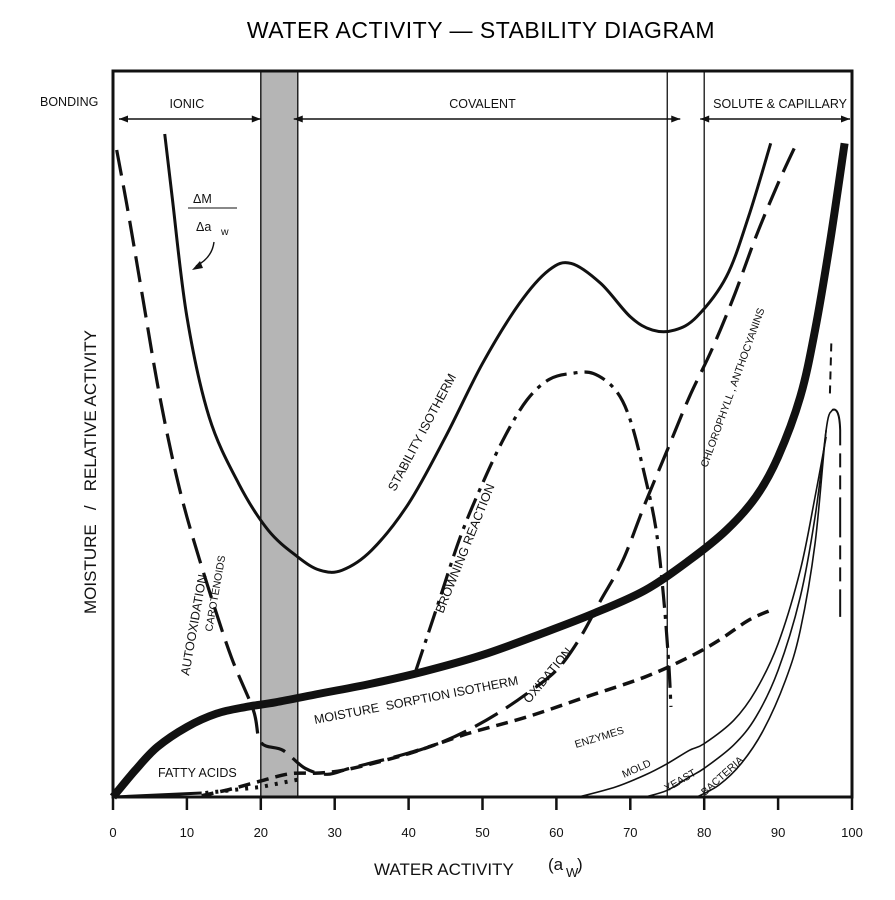 The height and width of the screenshot is (900, 895). I want to click on x-tick-label: 60, so click(556, 832).